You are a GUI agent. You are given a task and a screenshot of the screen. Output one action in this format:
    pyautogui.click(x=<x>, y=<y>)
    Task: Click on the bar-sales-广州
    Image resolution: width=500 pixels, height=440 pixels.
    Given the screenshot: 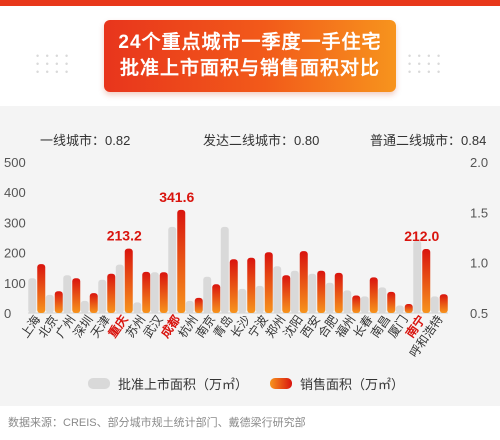 What is the action you would take?
    pyautogui.click(x=76, y=295)
    